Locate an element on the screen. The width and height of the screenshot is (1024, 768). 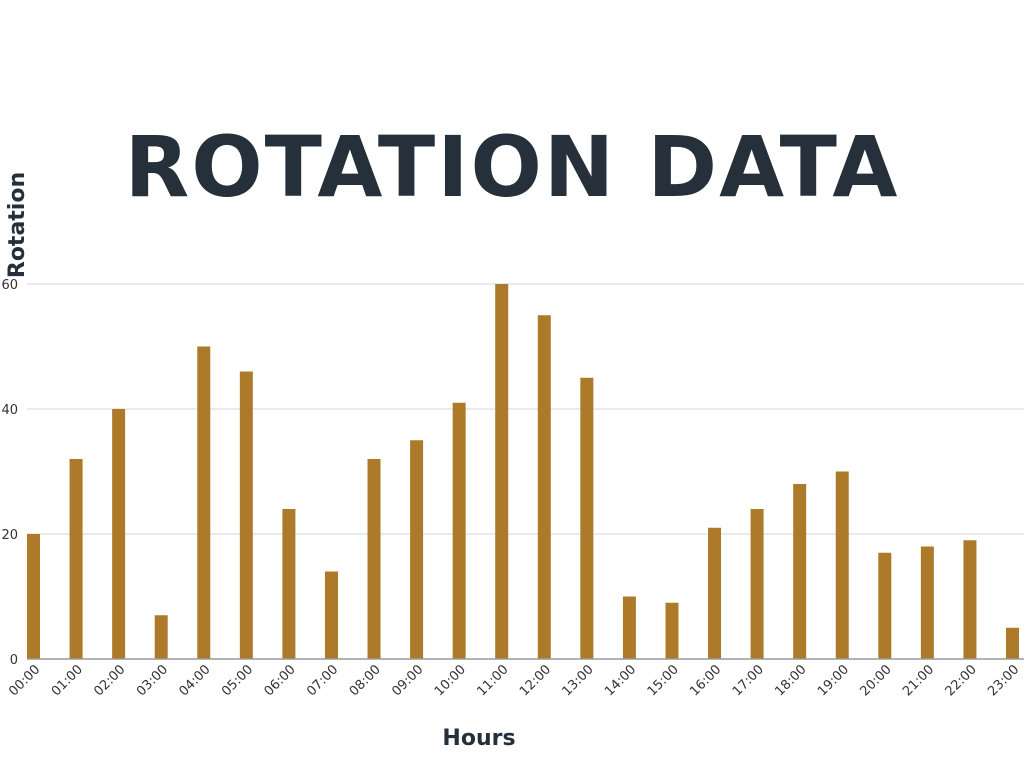
y-axis-title: Rotation is located at coordinates (17, 225).